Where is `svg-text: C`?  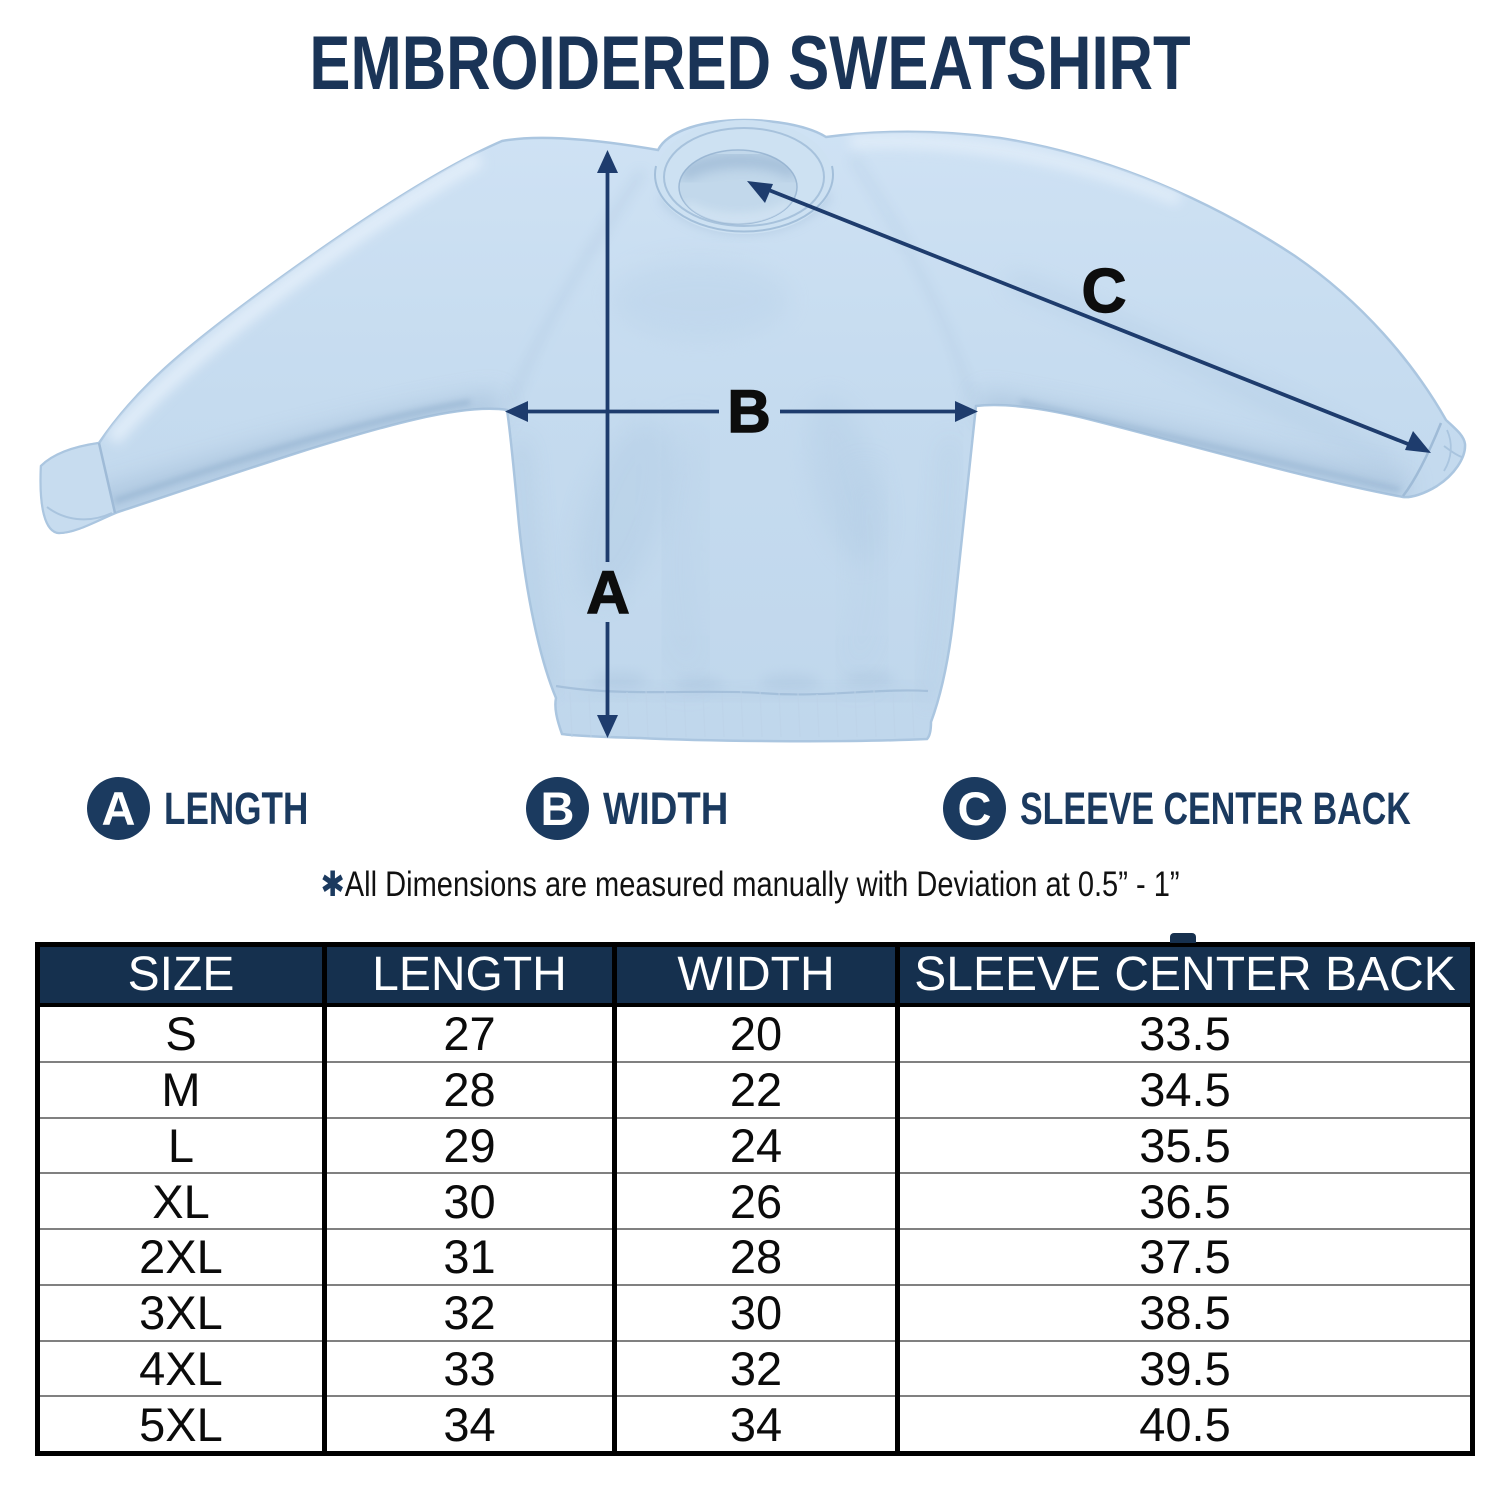 svg-text: C is located at coordinates (1104, 291).